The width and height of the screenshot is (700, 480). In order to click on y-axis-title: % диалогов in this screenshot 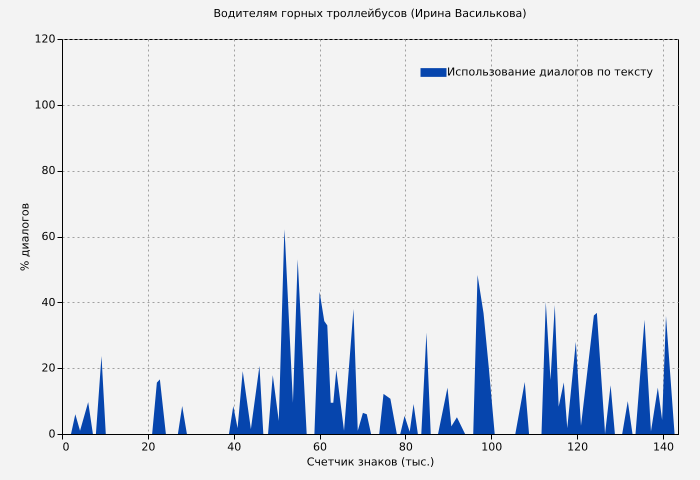, I will do `click(25, 237)`.